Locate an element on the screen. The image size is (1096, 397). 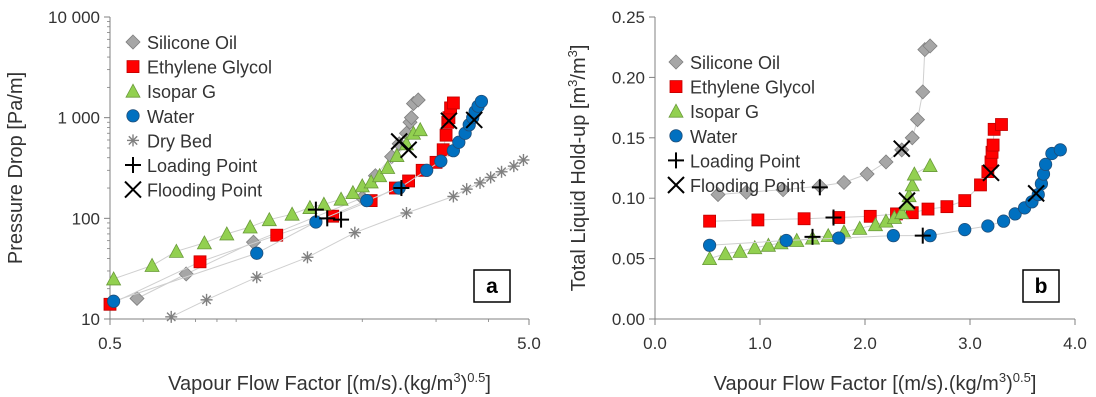
y-tick-label: 0.20 is located at coordinates (628, 77).